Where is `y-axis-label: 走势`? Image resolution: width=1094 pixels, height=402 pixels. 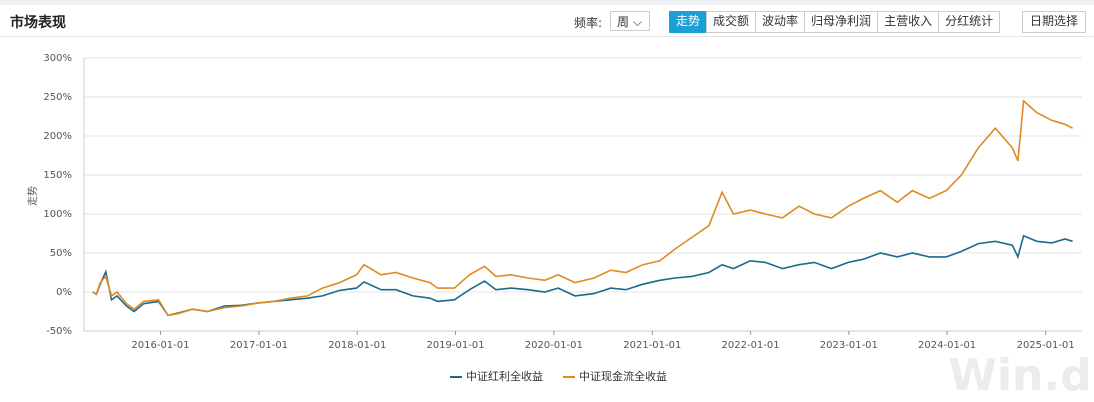
y-axis-label: 走势 is located at coordinates (32, 196).